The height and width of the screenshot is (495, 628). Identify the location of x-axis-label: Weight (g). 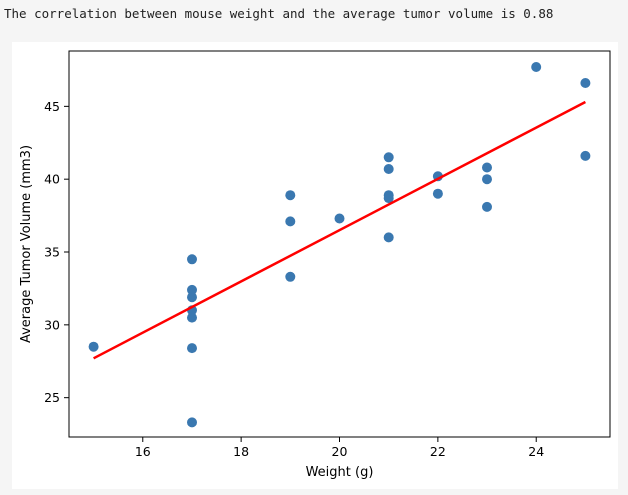
(340, 472).